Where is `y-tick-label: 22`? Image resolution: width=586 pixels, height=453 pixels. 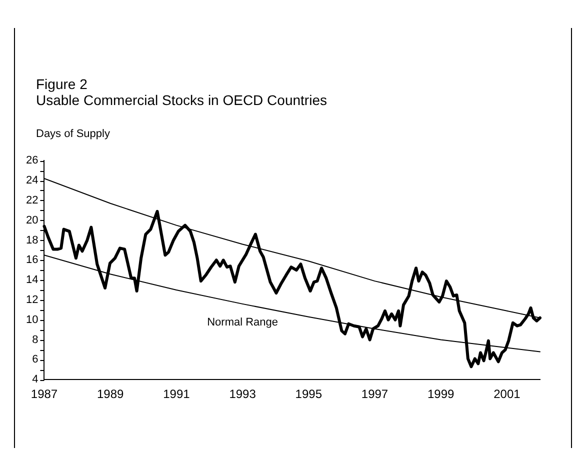
y-tick-label: 22 is located at coordinates (32, 200).